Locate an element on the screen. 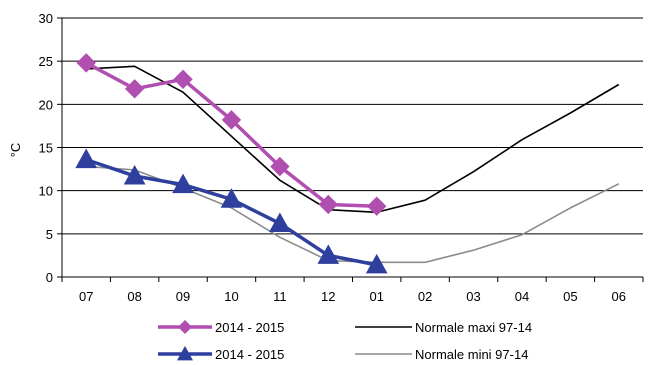 The height and width of the screenshot is (365, 650). x-tick-label: 03 is located at coordinates (473, 296).